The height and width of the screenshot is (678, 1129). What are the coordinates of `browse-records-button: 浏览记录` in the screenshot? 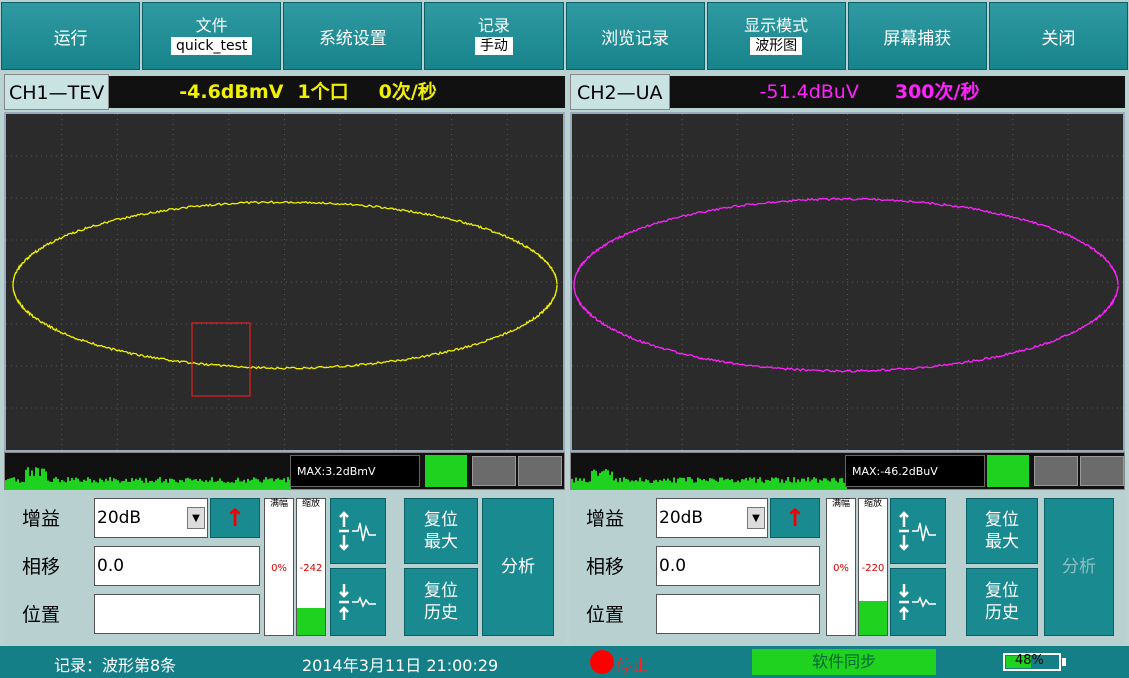 It's located at (635, 36).